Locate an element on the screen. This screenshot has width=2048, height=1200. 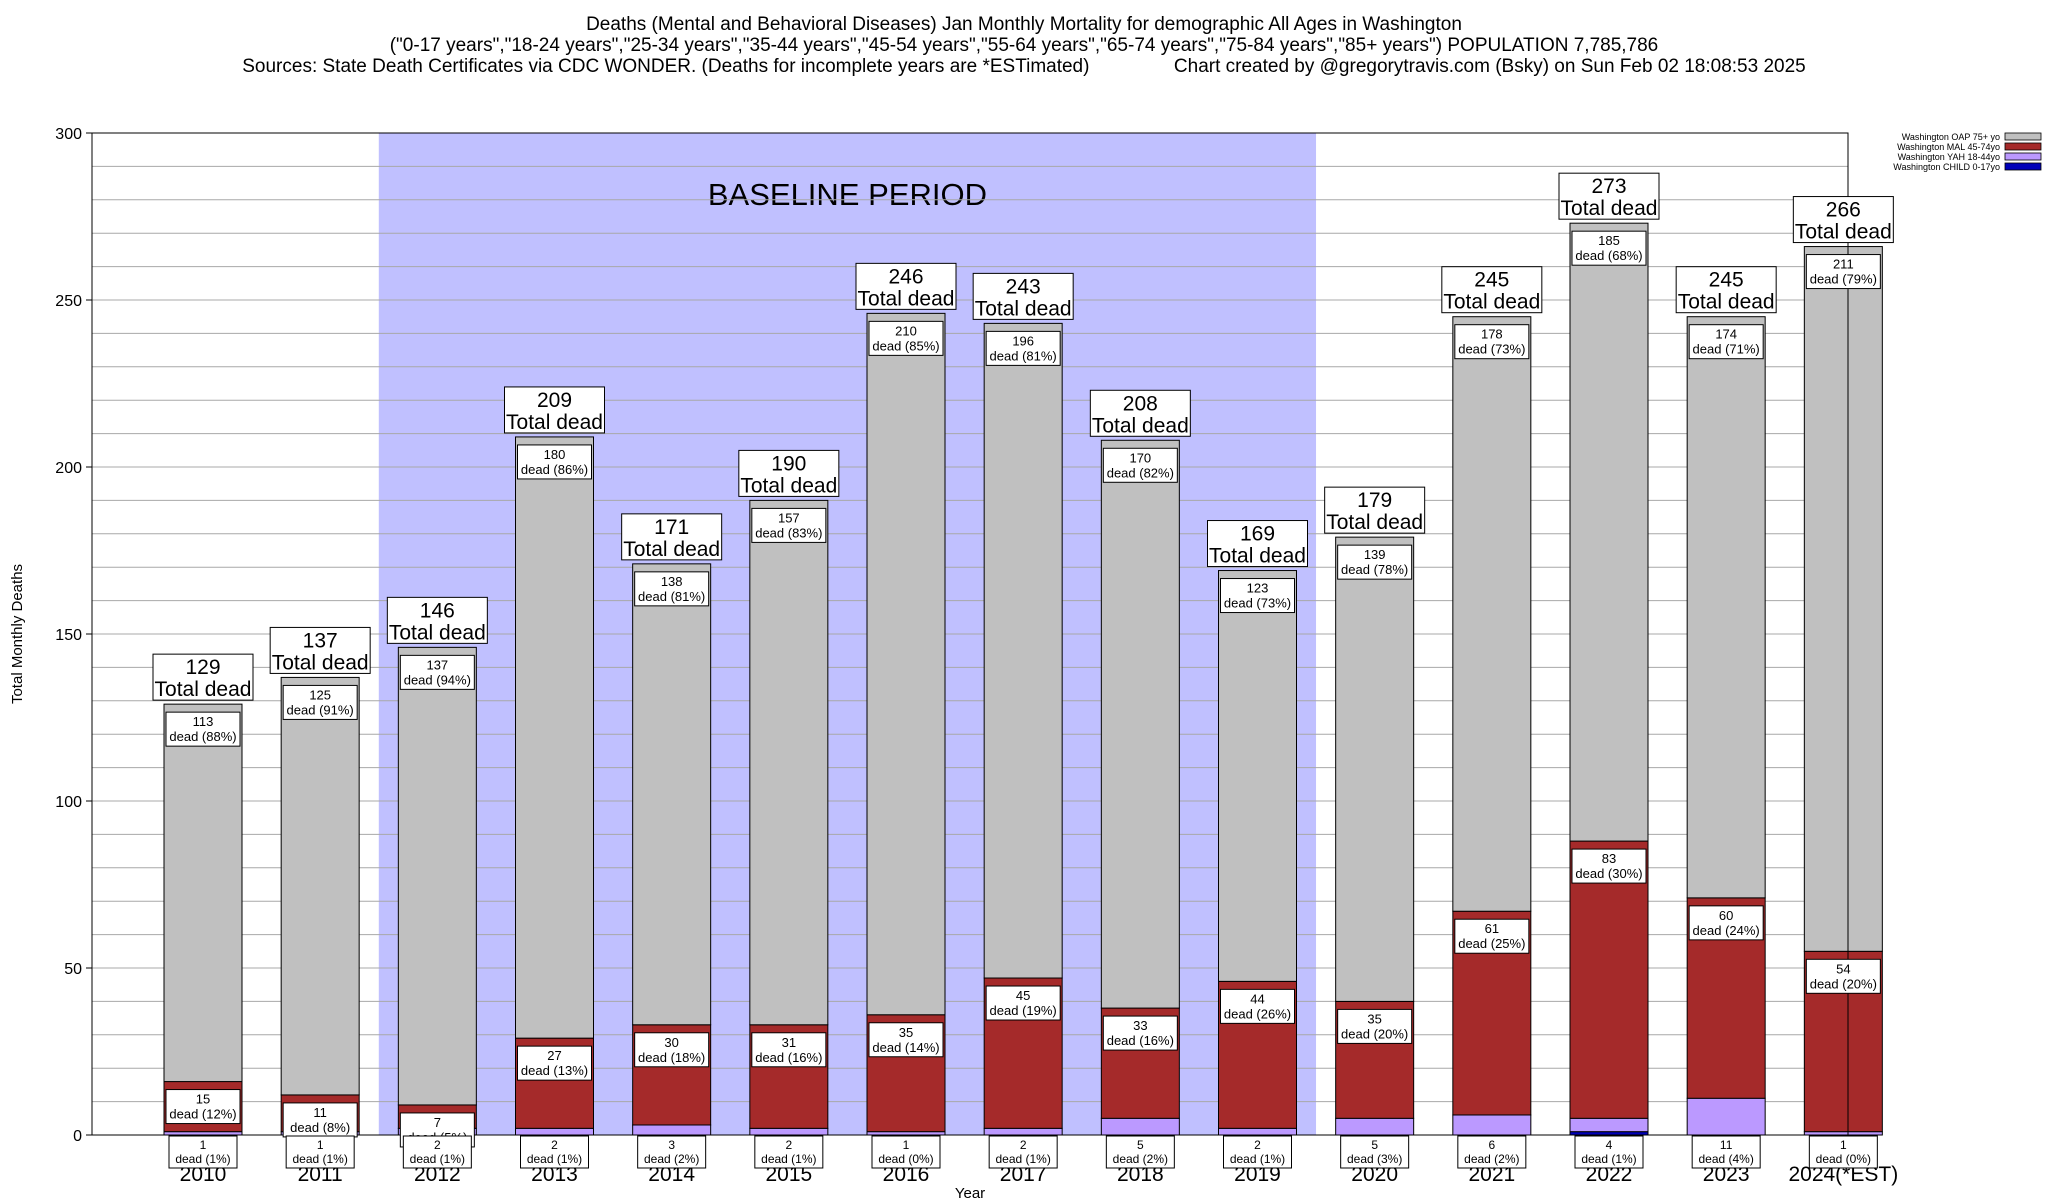
mal-label-value: 45 is located at coordinates (1023, 995).